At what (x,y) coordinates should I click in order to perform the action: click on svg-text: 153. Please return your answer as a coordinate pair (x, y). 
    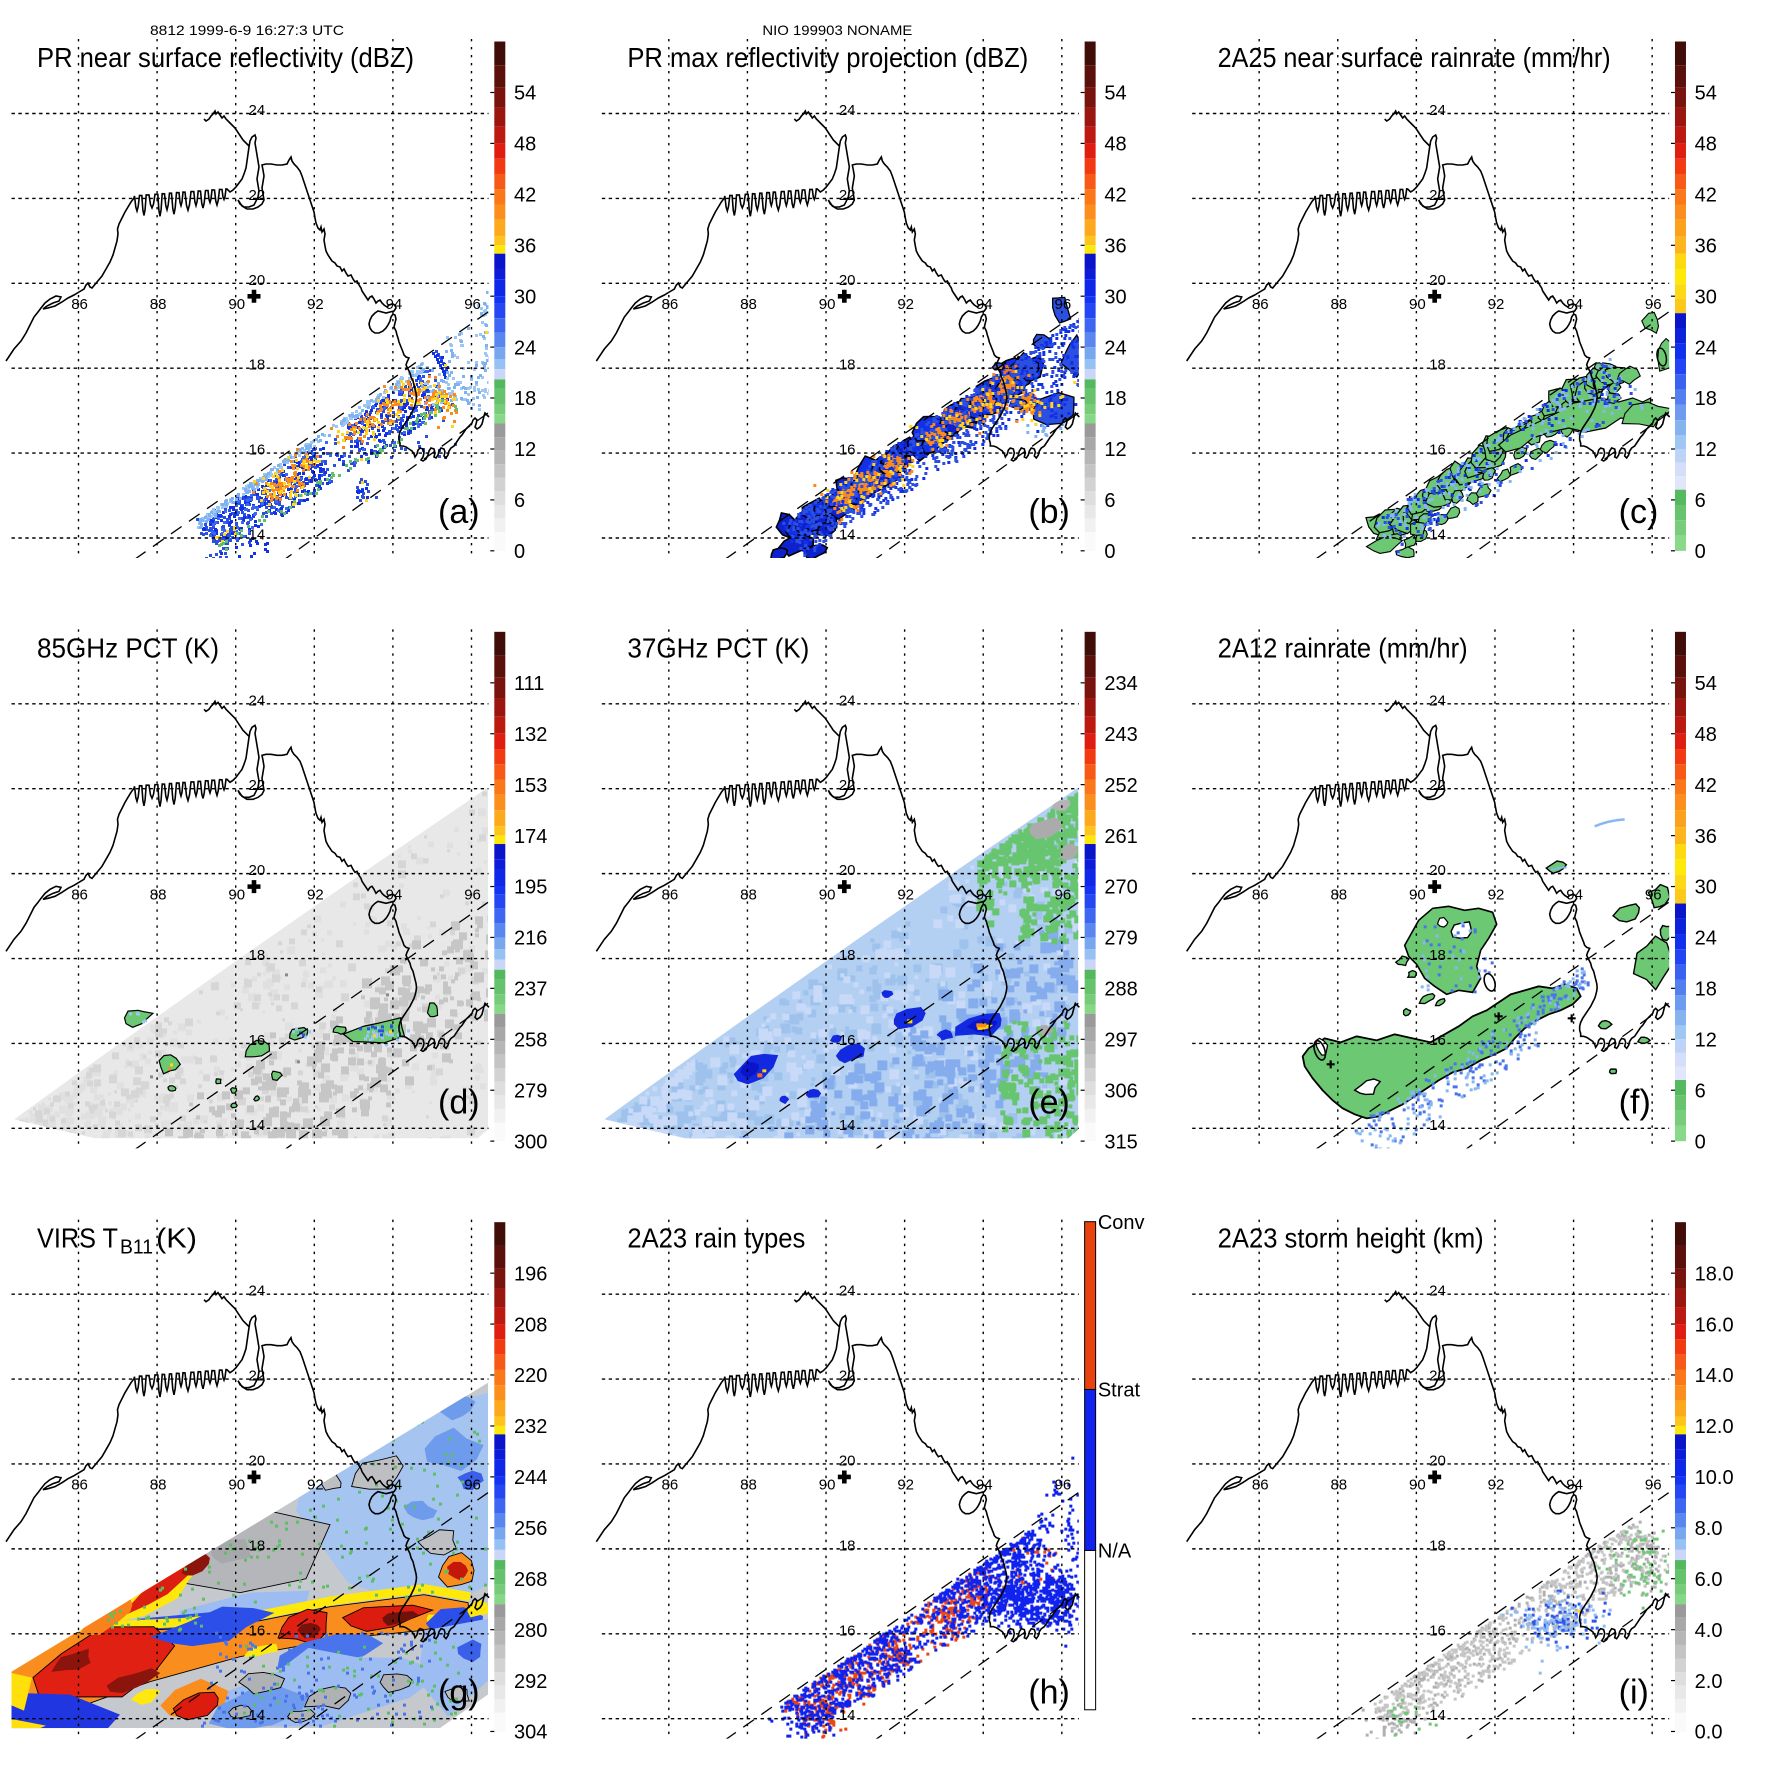
    Looking at the image, I should click on (530, 786).